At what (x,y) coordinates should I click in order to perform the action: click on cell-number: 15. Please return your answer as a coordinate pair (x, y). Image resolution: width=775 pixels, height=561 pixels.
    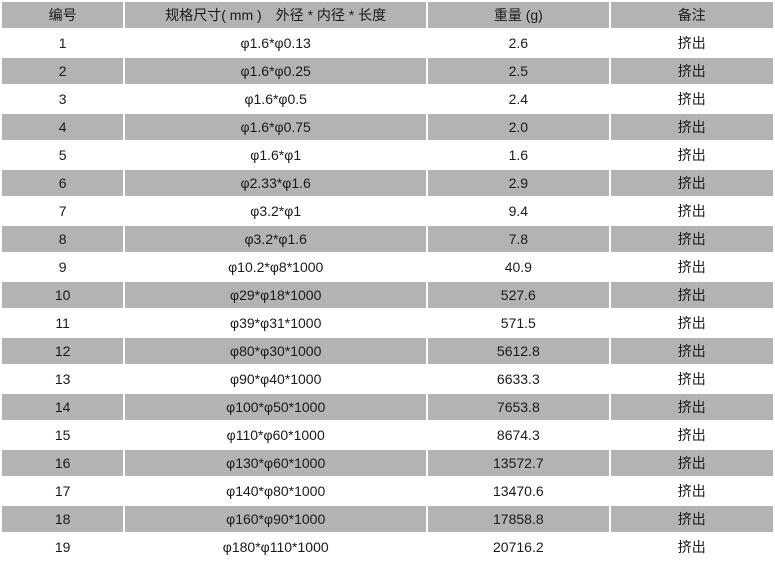
    Looking at the image, I should click on (63, 435).